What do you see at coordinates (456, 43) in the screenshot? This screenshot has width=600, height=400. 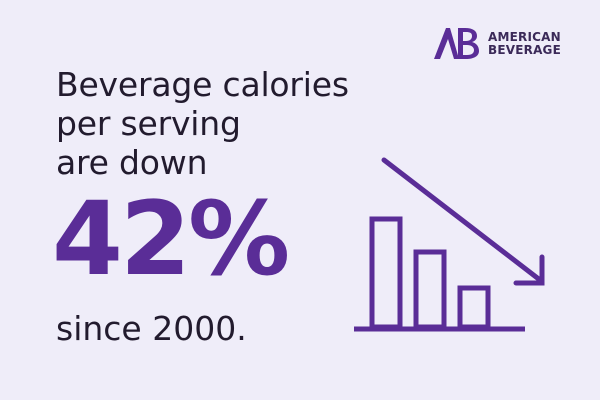 I see `ab-monogram-icon` at bounding box center [456, 43].